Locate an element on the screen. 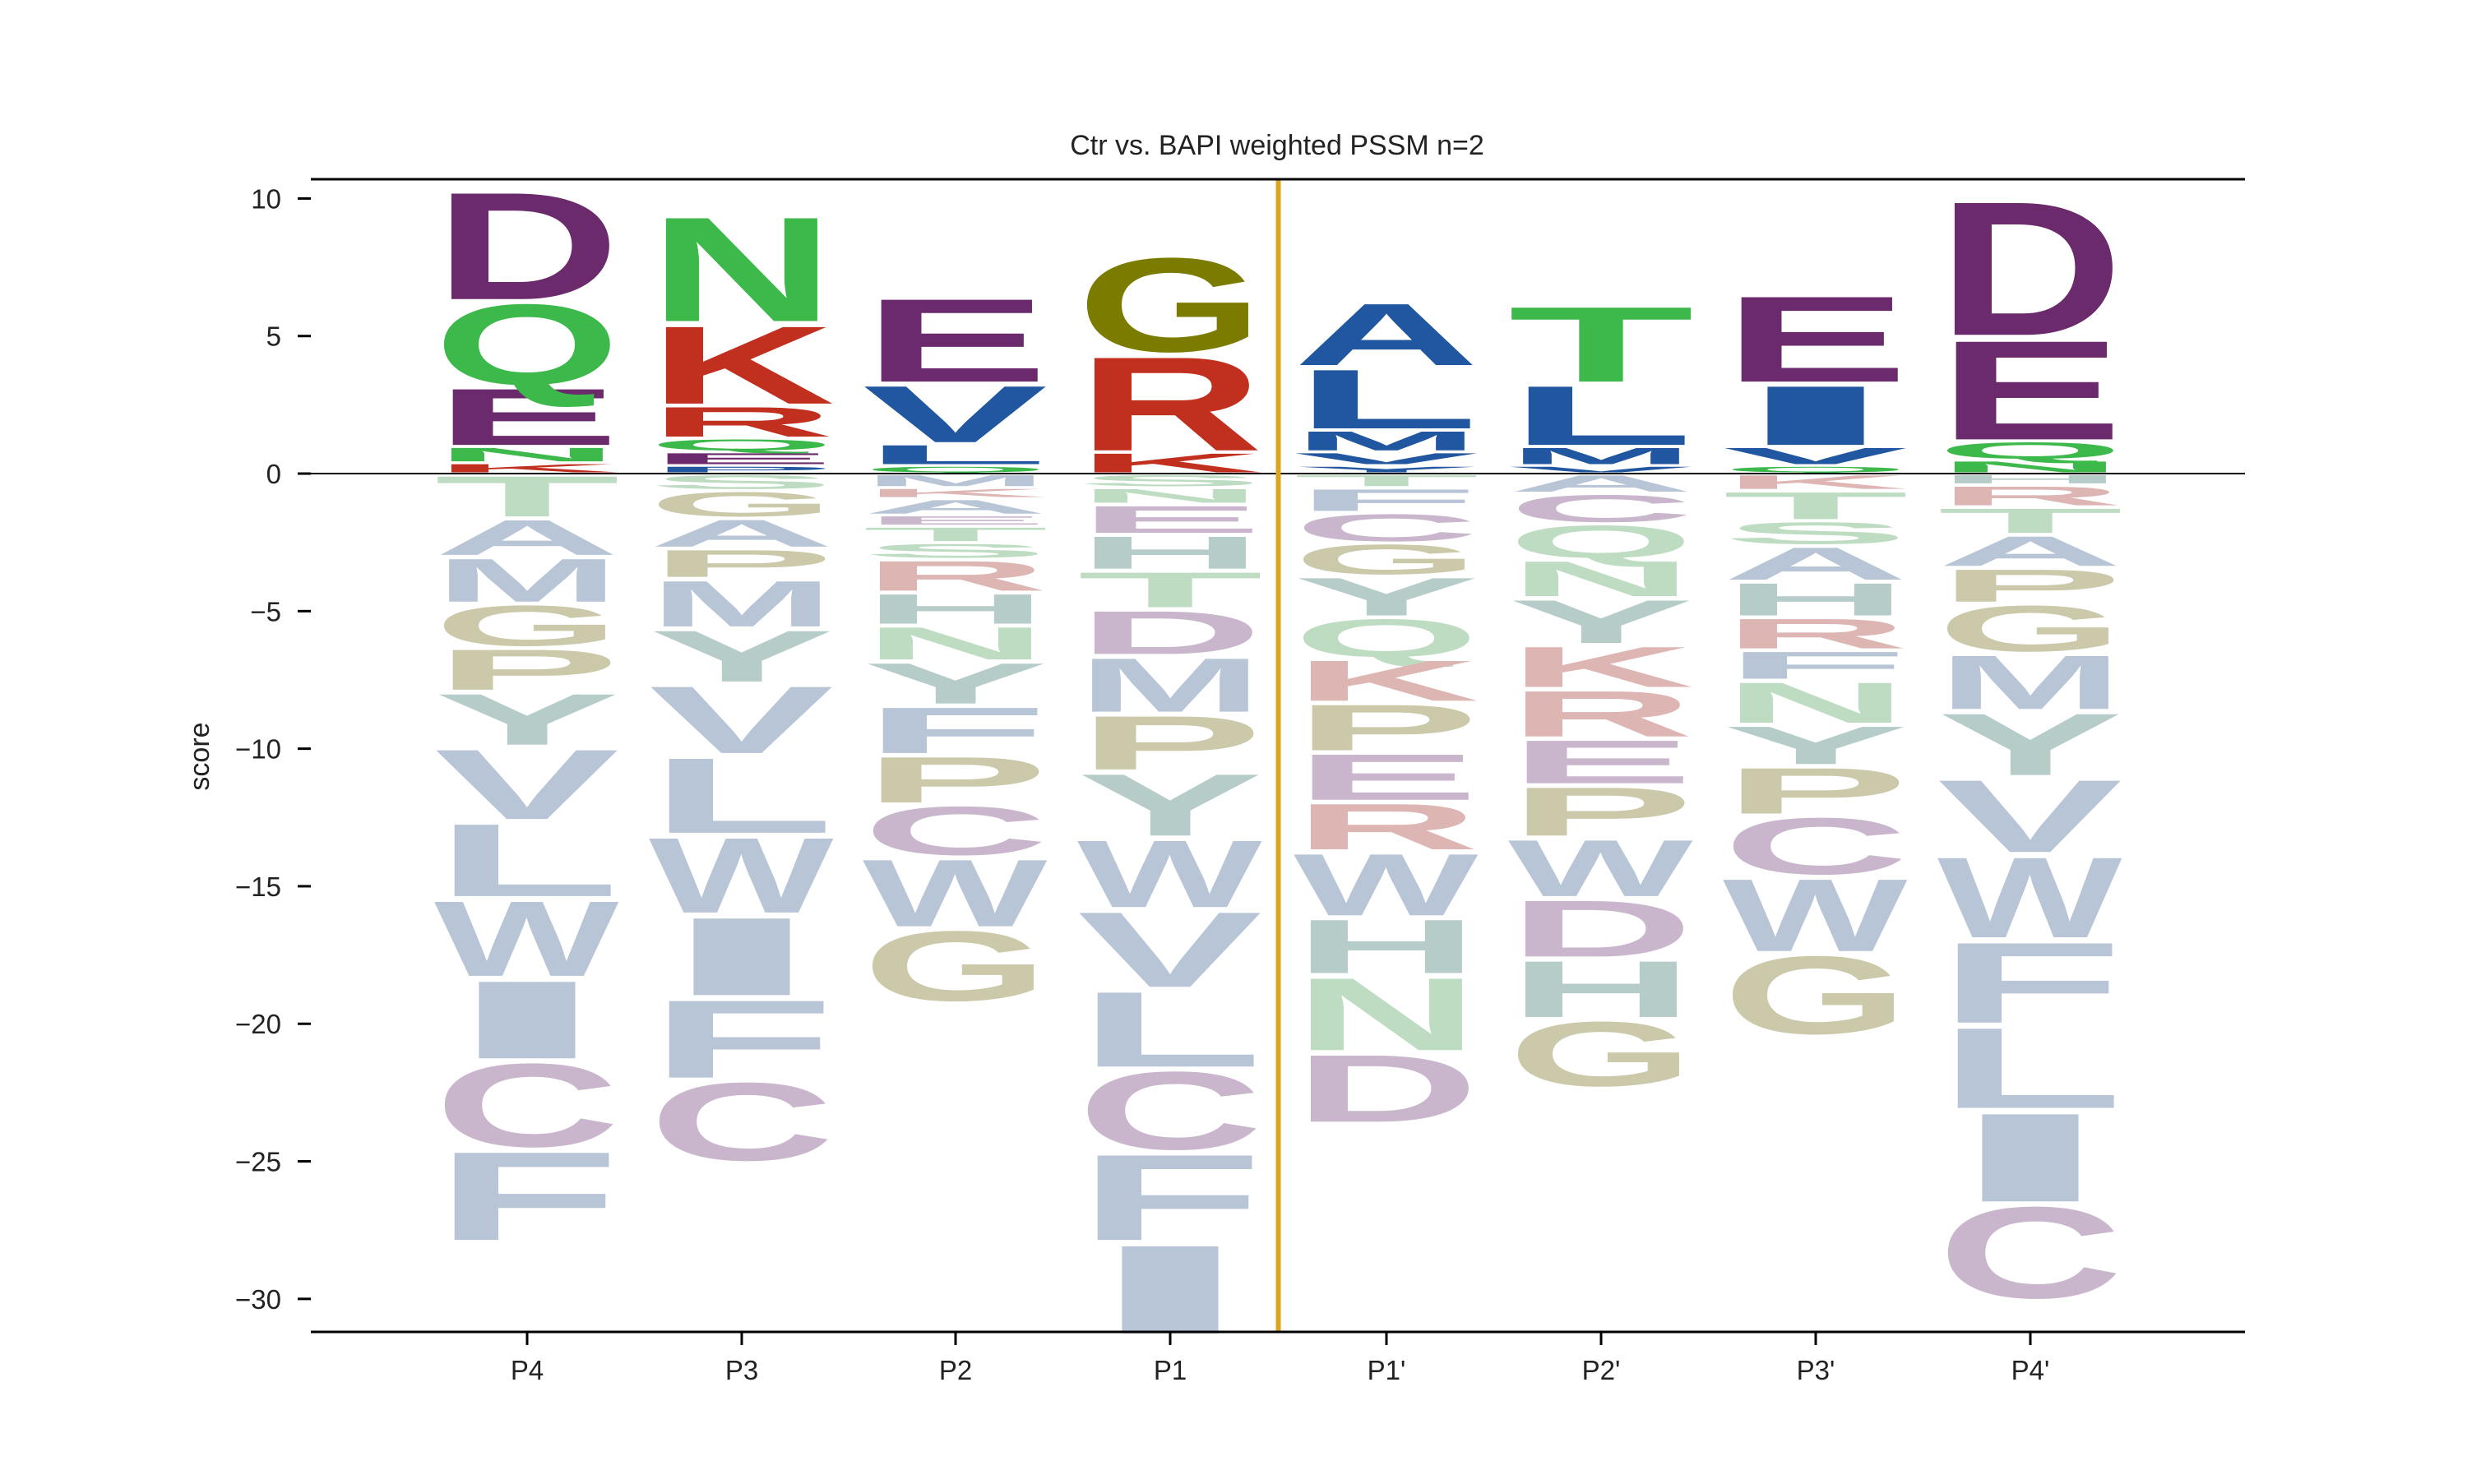  x-tick-label: P1 is located at coordinates (1170, 1370).